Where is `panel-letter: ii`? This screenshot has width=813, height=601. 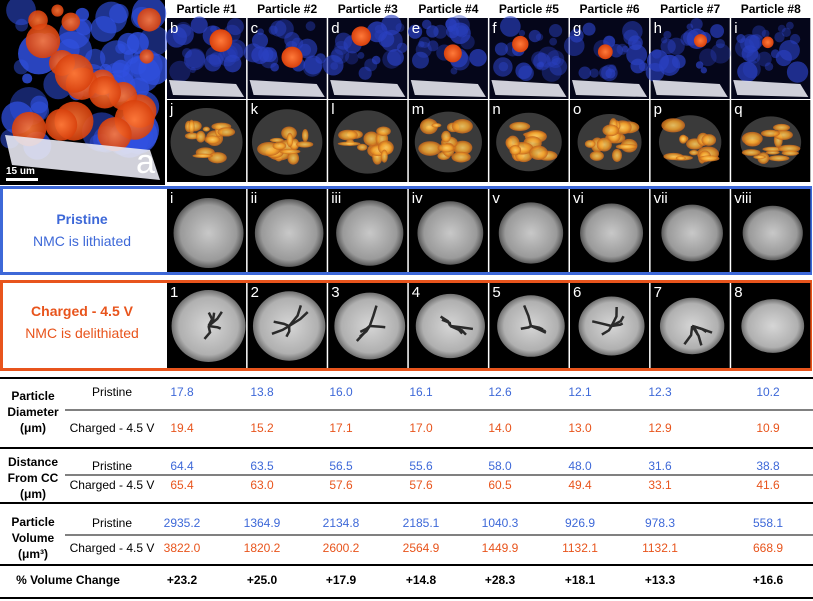
panel-letter: ii is located at coordinates (254, 198).